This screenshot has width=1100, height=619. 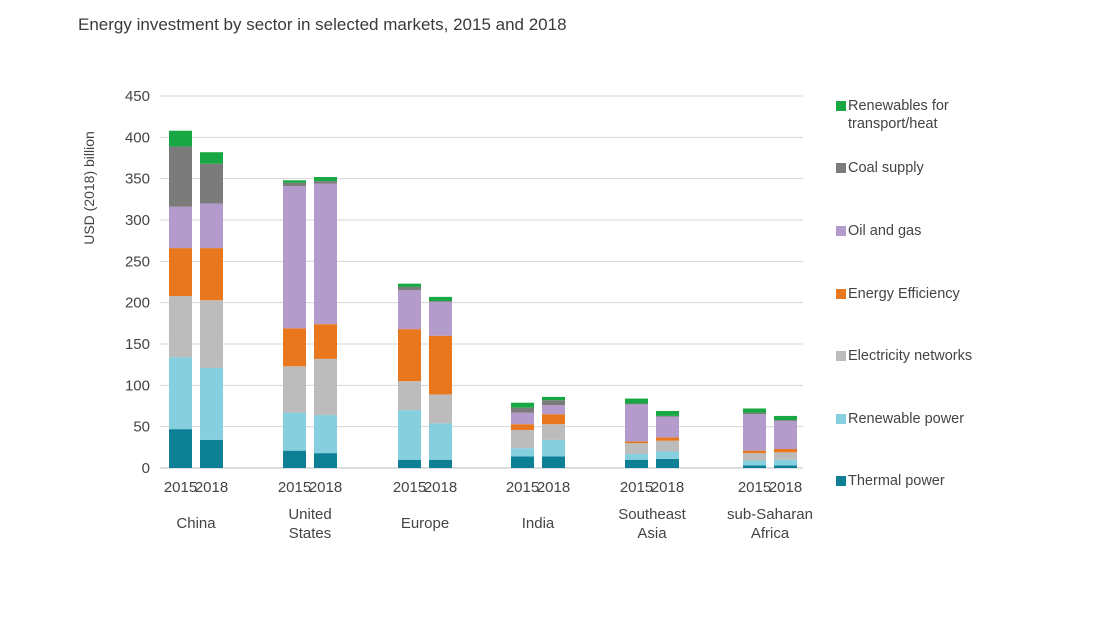 What do you see at coordinates (898, 106) in the screenshot?
I see `legend-label: Renewables for` at bounding box center [898, 106].